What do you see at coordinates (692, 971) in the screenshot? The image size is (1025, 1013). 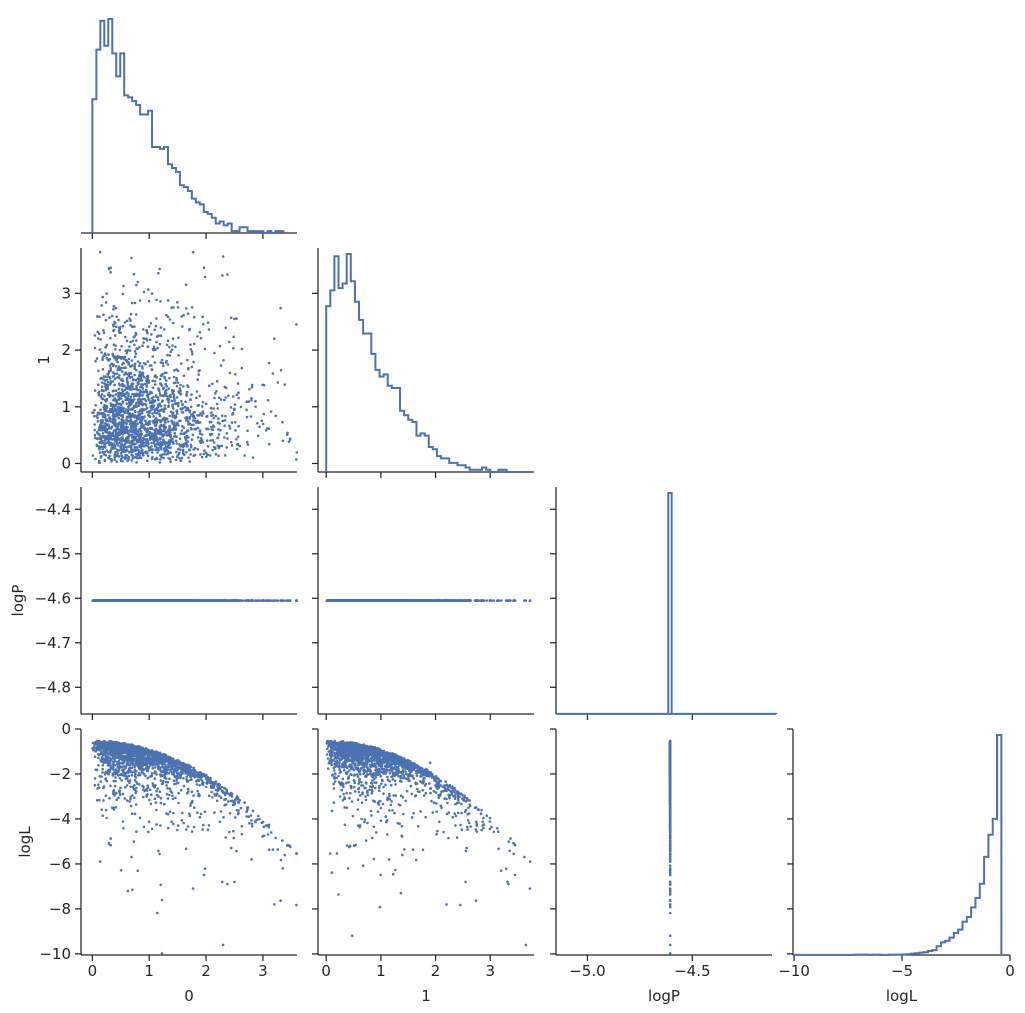 I see `x-tick-label-logP: −4.5` at bounding box center [692, 971].